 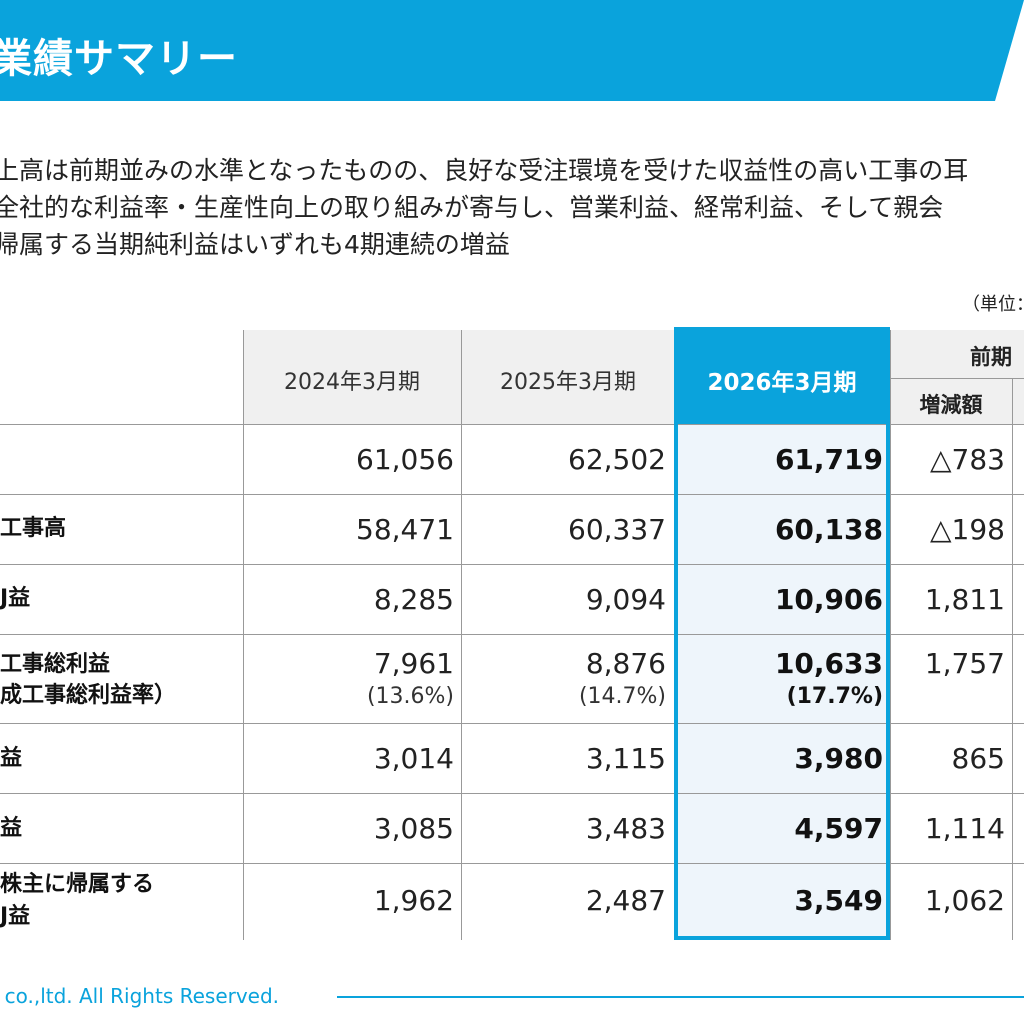 I want to click on cell-change: 1,114, so click(x=964, y=828).